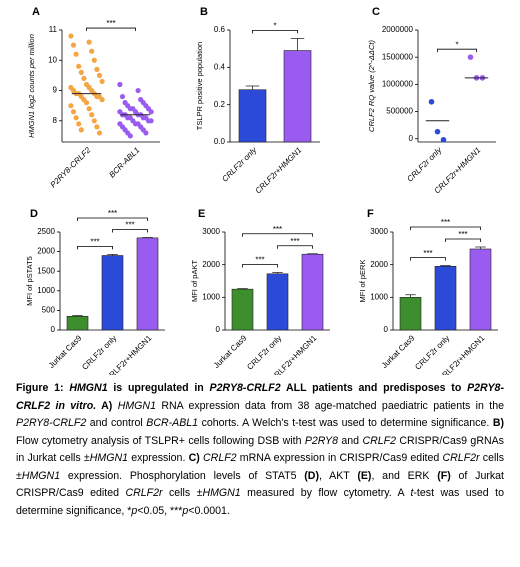  I want to click on caption-text: P2RY8, so click(321, 440).